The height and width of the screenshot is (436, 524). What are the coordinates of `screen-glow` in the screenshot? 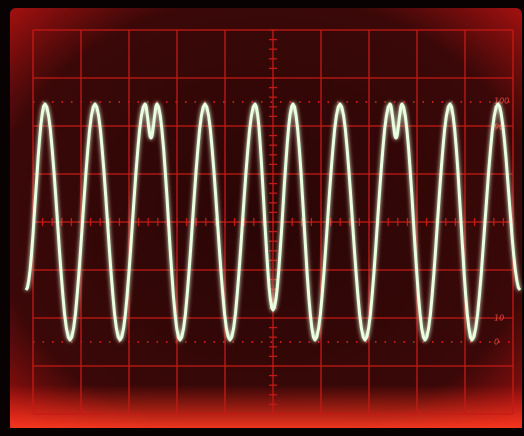 It's located at (266, 406).